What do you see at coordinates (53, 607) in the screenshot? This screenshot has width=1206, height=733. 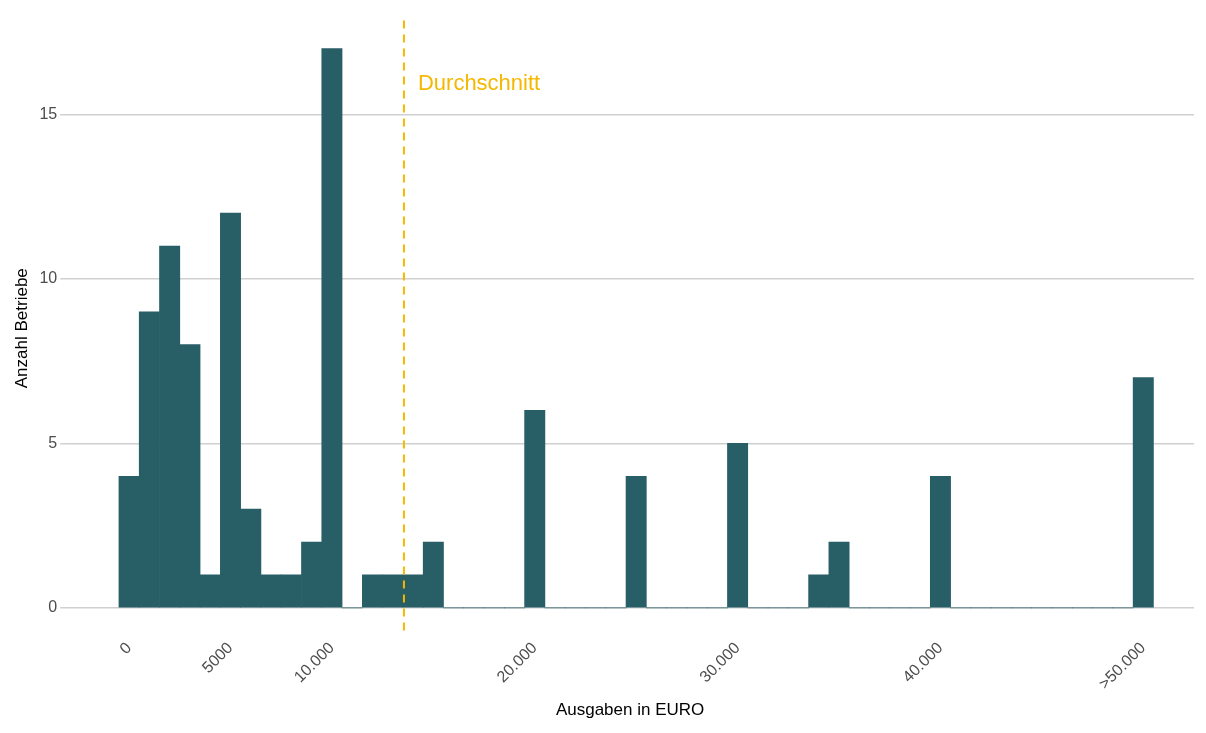 I see `y-tick-label: 0` at bounding box center [53, 607].